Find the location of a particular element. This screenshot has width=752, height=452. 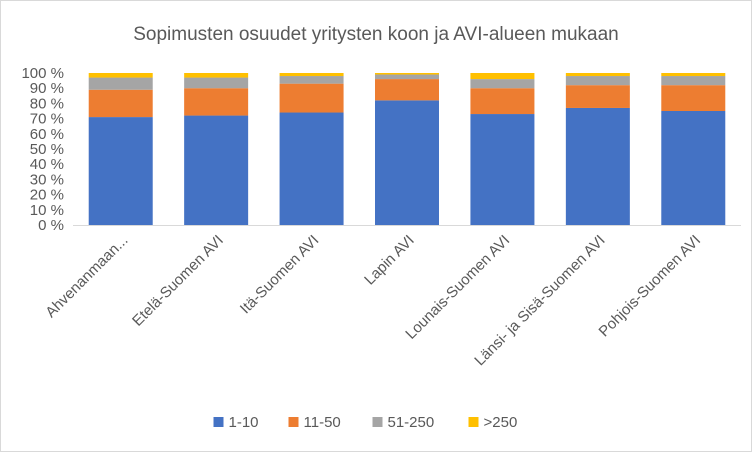

y-tick-label: 70 % is located at coordinates (47, 119).